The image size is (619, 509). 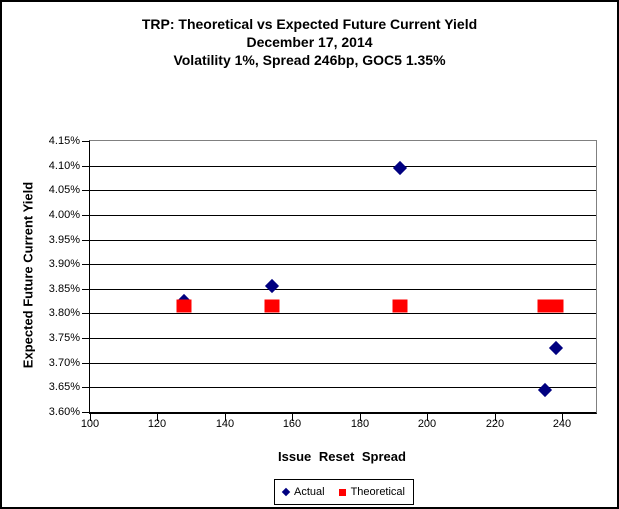 I want to click on legend-item-theoretical: Theoretical, so click(x=371, y=492).